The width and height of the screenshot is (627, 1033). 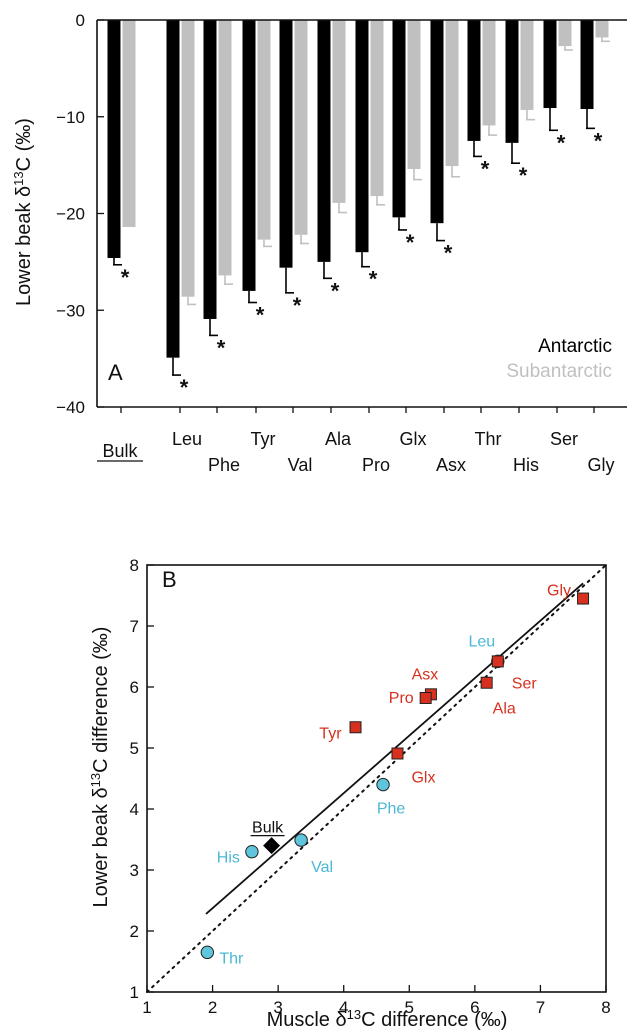 I want to click on significance-star-val: *, so click(x=297, y=305).